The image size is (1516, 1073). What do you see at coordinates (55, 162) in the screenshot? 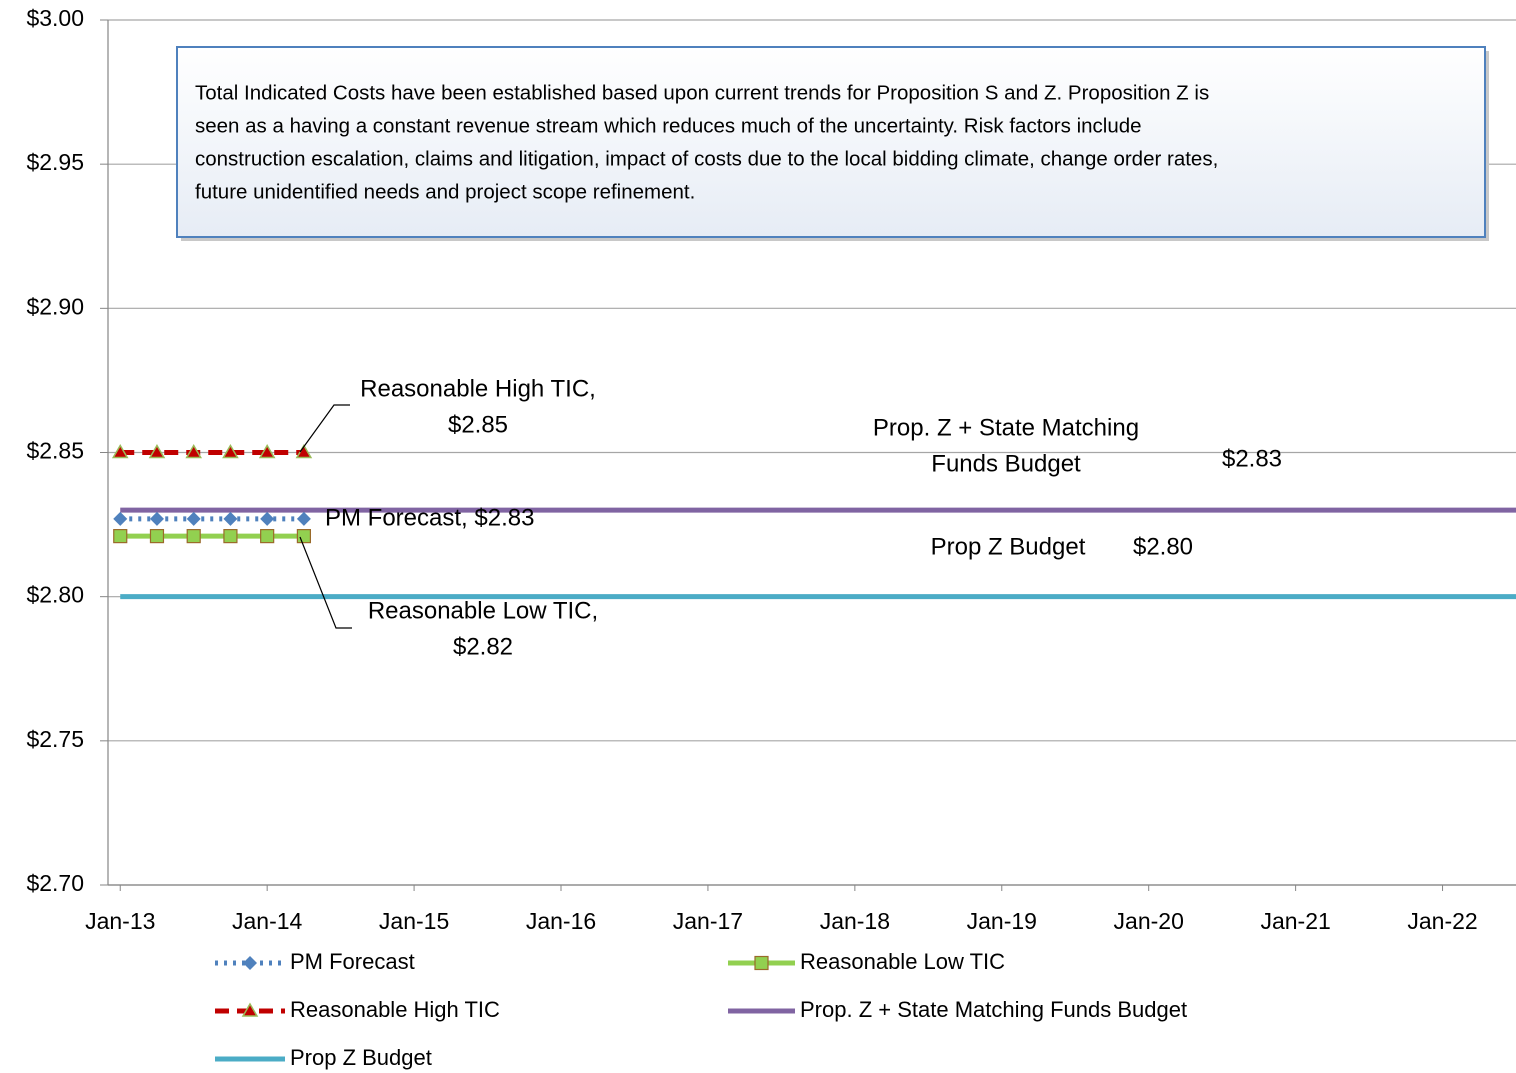
I see `y-tick-label: $2.95` at bounding box center [55, 162].